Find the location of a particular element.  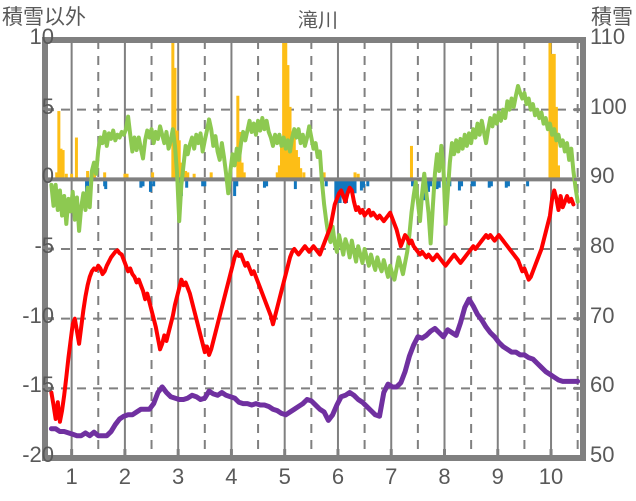

xtick-label: 6 is located at coordinates (338, 476).